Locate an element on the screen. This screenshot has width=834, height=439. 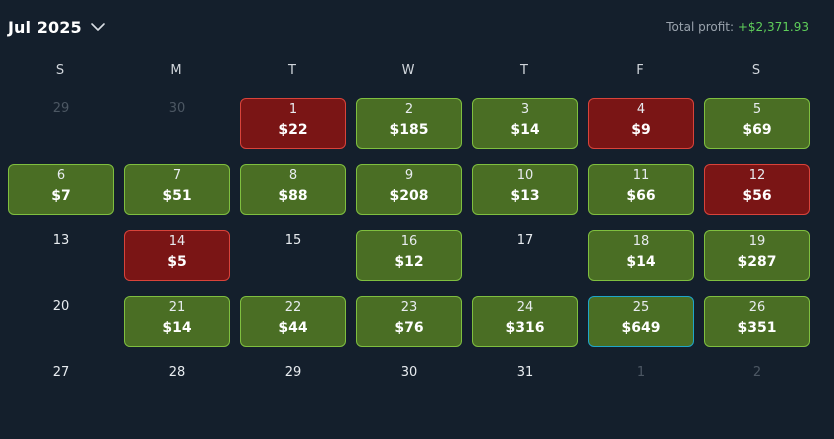
day-cell: 3 $14 is located at coordinates (525, 123).